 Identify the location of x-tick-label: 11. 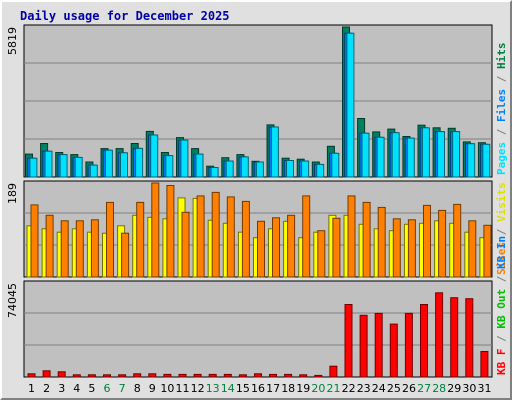
(183, 388).